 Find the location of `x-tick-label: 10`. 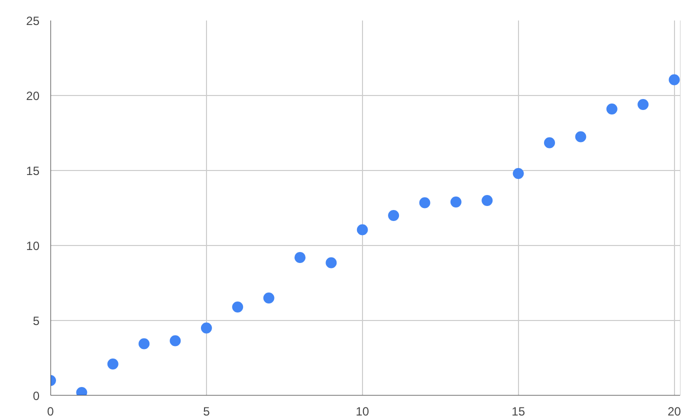

x-tick-label: 10 is located at coordinates (363, 411).